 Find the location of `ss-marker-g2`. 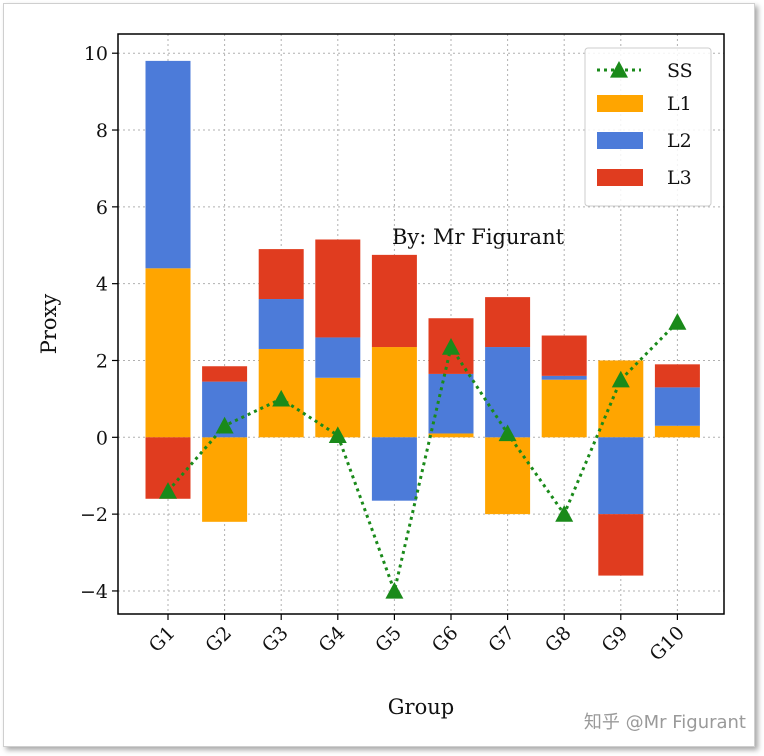

ss-marker-g2 is located at coordinates (224, 425).